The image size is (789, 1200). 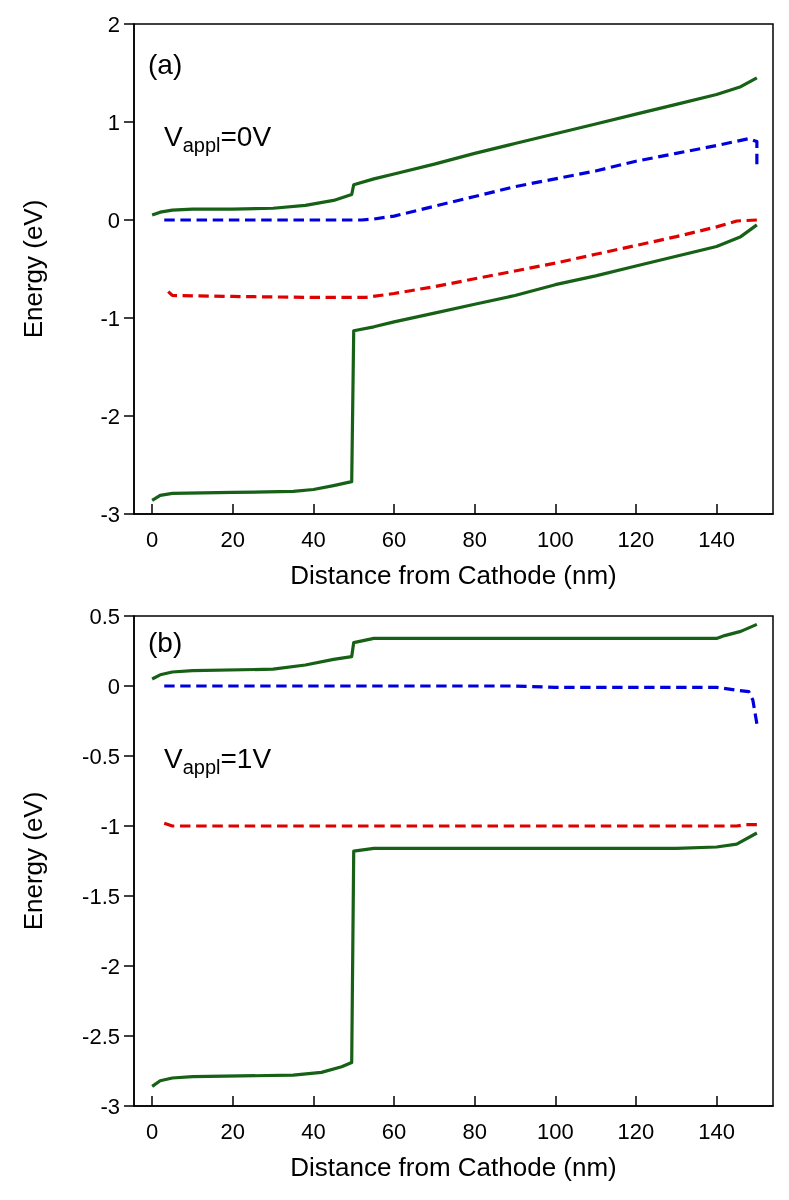 I want to click on annotation: (b), so click(x=165, y=642).